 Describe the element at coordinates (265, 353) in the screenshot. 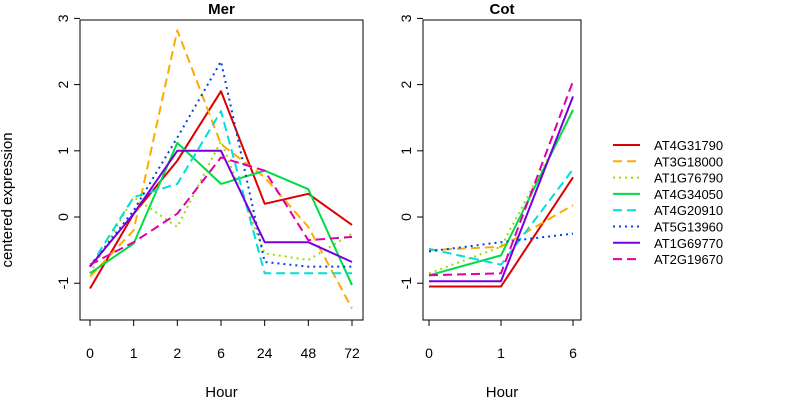

I see `x-tick-label: 24` at that location.